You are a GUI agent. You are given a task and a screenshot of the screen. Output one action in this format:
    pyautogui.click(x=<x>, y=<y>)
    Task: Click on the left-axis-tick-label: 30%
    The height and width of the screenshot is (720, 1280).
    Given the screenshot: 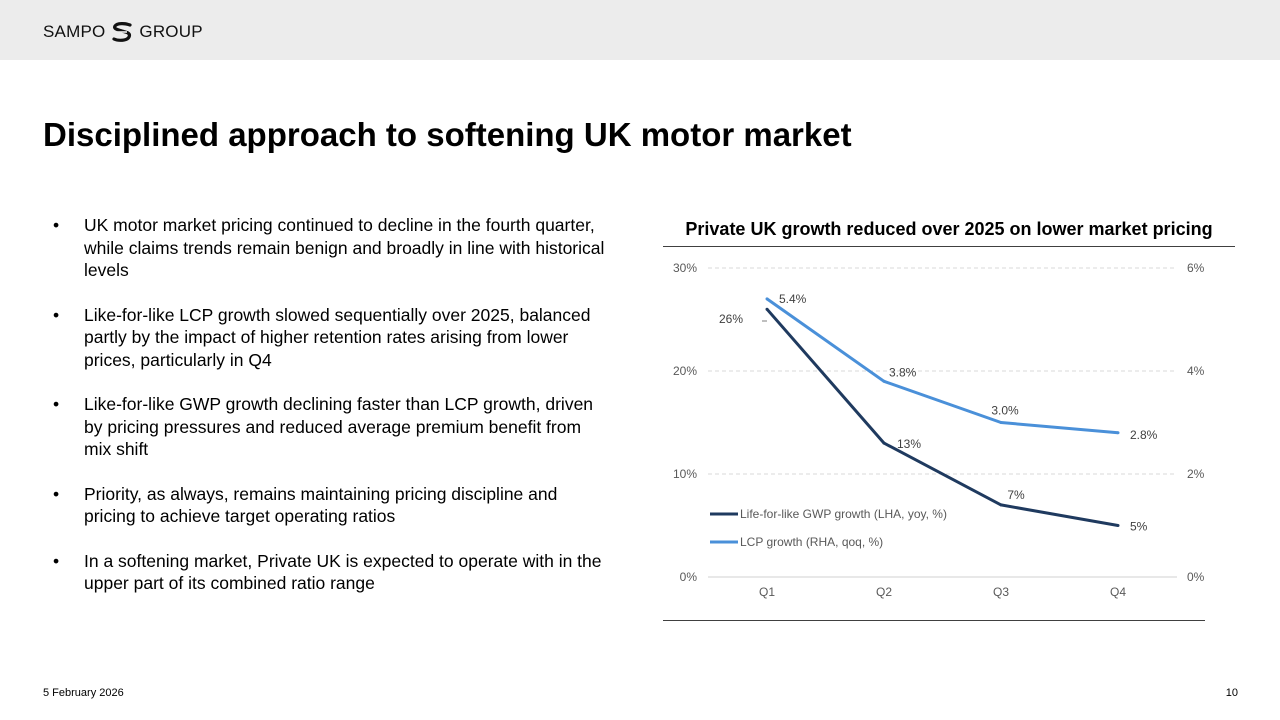 What is the action you would take?
    pyautogui.click(x=685, y=268)
    